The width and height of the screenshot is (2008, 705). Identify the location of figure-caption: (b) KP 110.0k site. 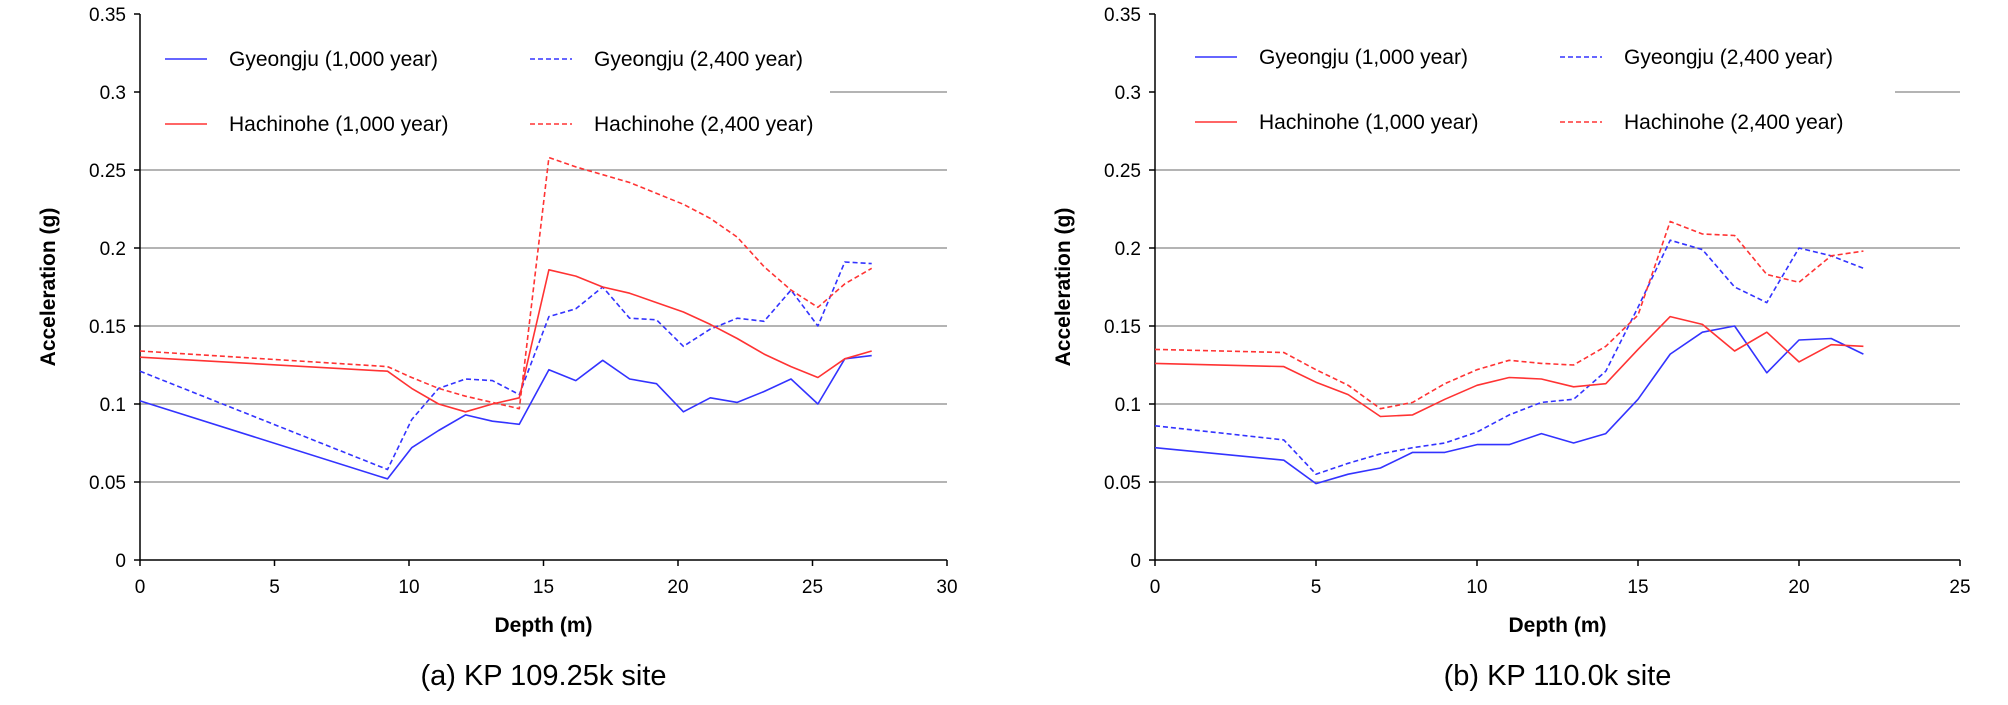
(1558, 676).